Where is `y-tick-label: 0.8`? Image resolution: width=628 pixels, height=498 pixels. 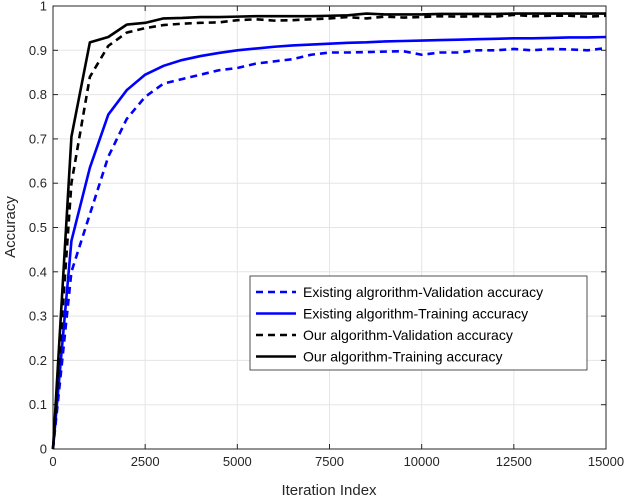 y-tick-label: 0.8 is located at coordinates (38, 94).